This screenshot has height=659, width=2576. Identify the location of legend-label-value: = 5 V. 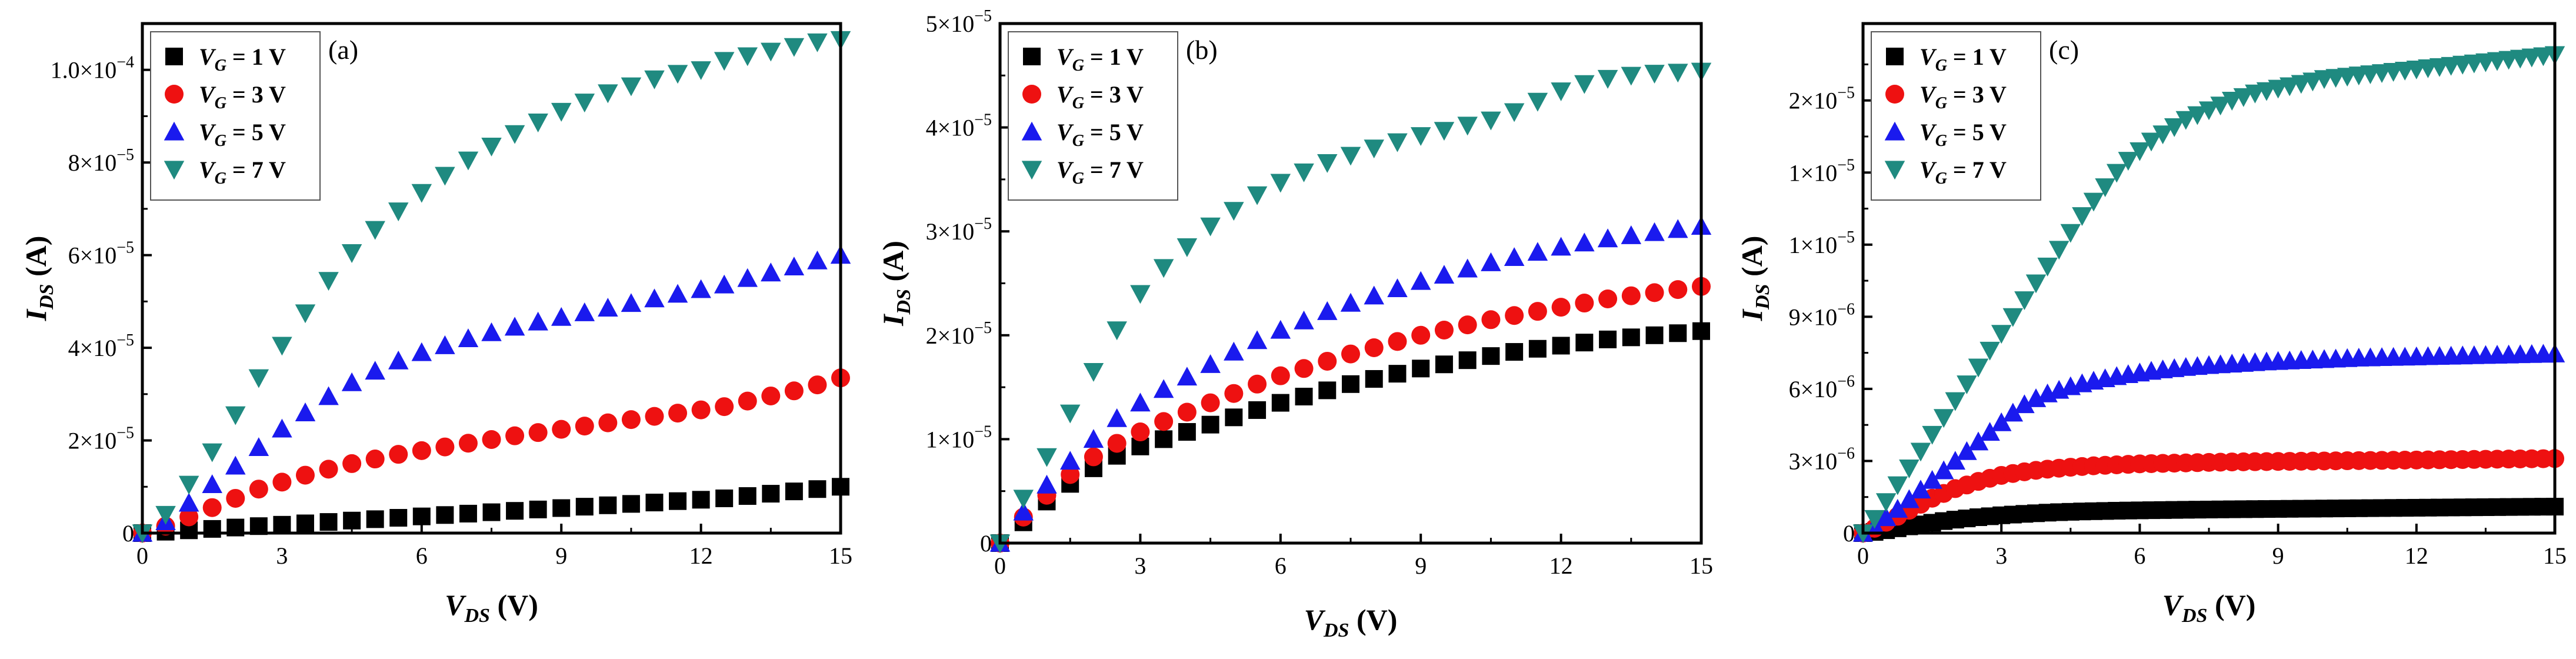
(1977, 132).